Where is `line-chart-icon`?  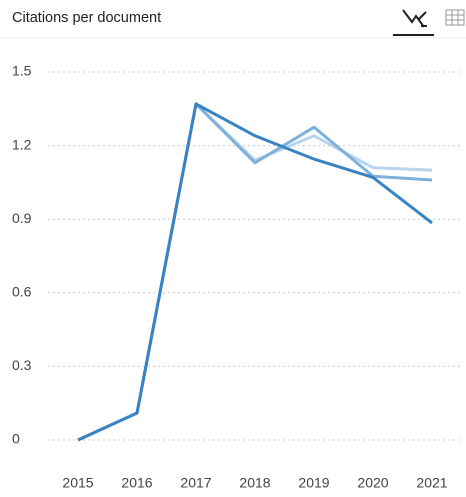 line-chart-icon is located at coordinates (414, 18).